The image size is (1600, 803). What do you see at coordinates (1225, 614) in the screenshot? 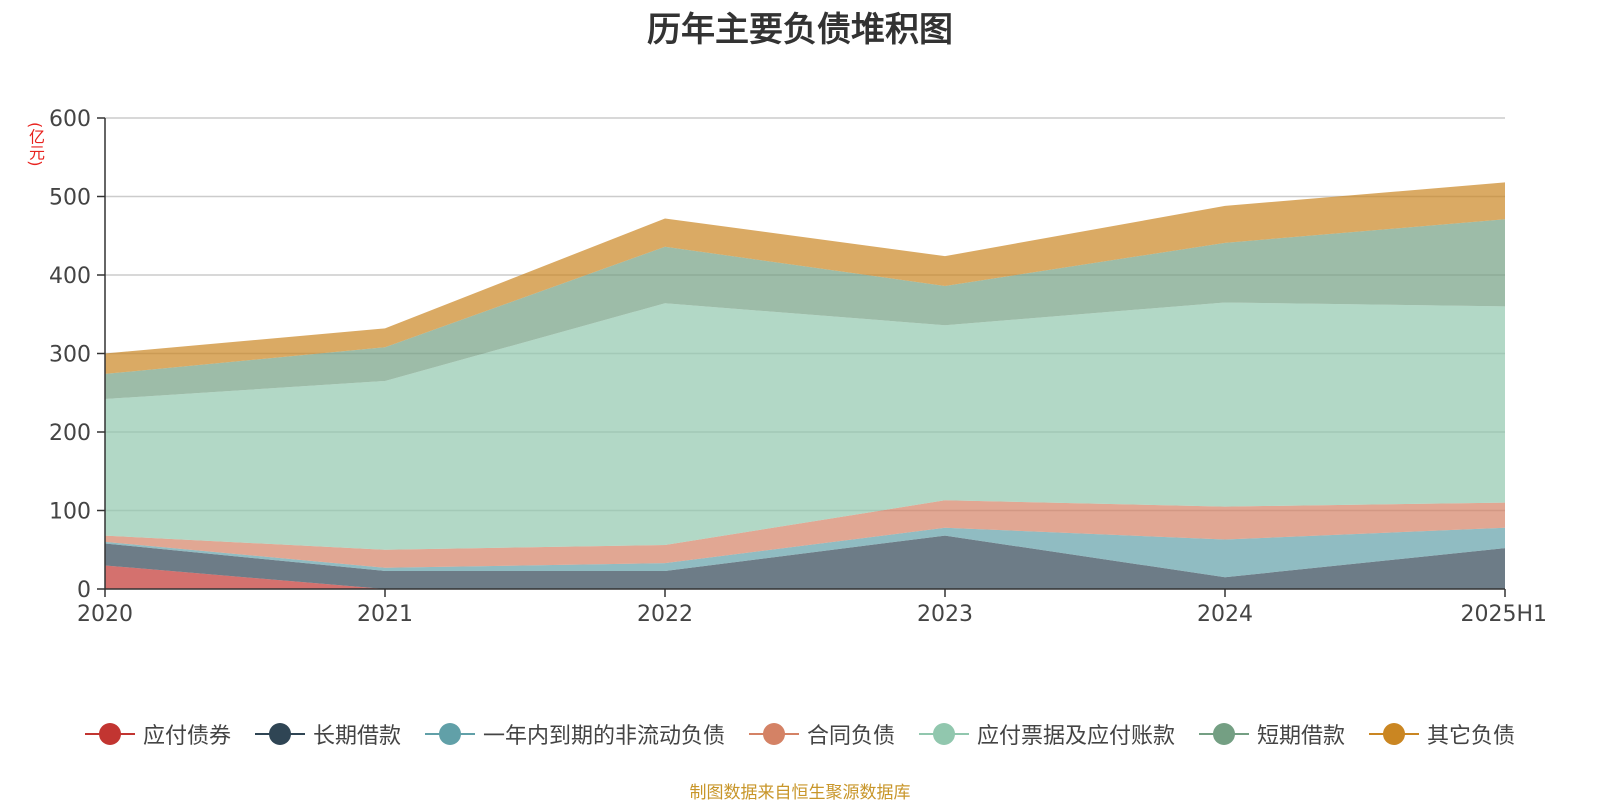
I see `x-tick-label: 2024` at bounding box center [1225, 614].